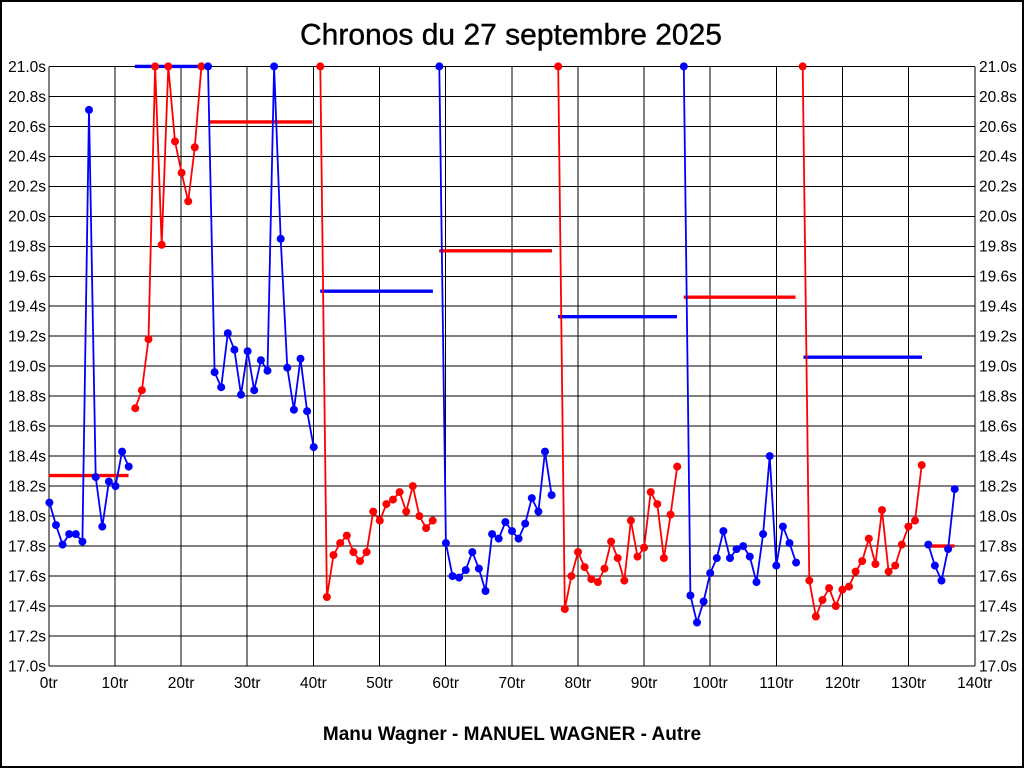  I want to click on svg-text: Chronos du 27 septembre 2025, so click(511, 35).